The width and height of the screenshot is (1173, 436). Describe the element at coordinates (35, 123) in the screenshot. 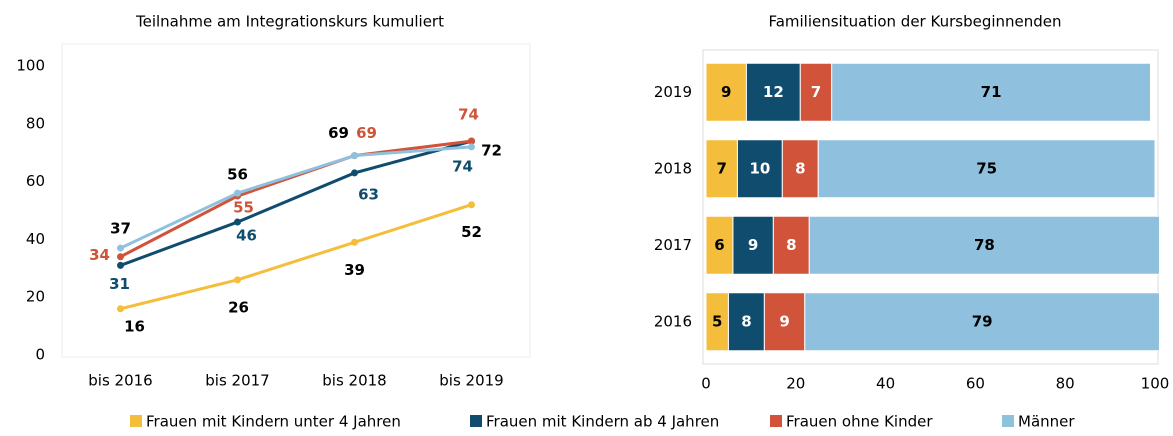

I see `y-tick-label: 80` at that location.